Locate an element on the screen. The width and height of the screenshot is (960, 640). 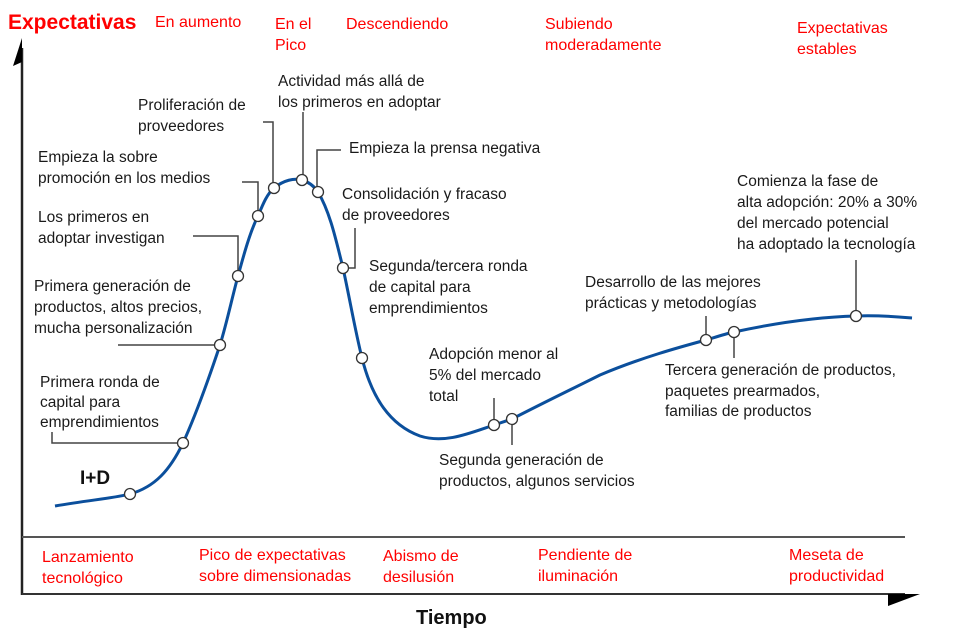
annotation: Adopción menor al 5% del mercado total is located at coordinates (493, 375).